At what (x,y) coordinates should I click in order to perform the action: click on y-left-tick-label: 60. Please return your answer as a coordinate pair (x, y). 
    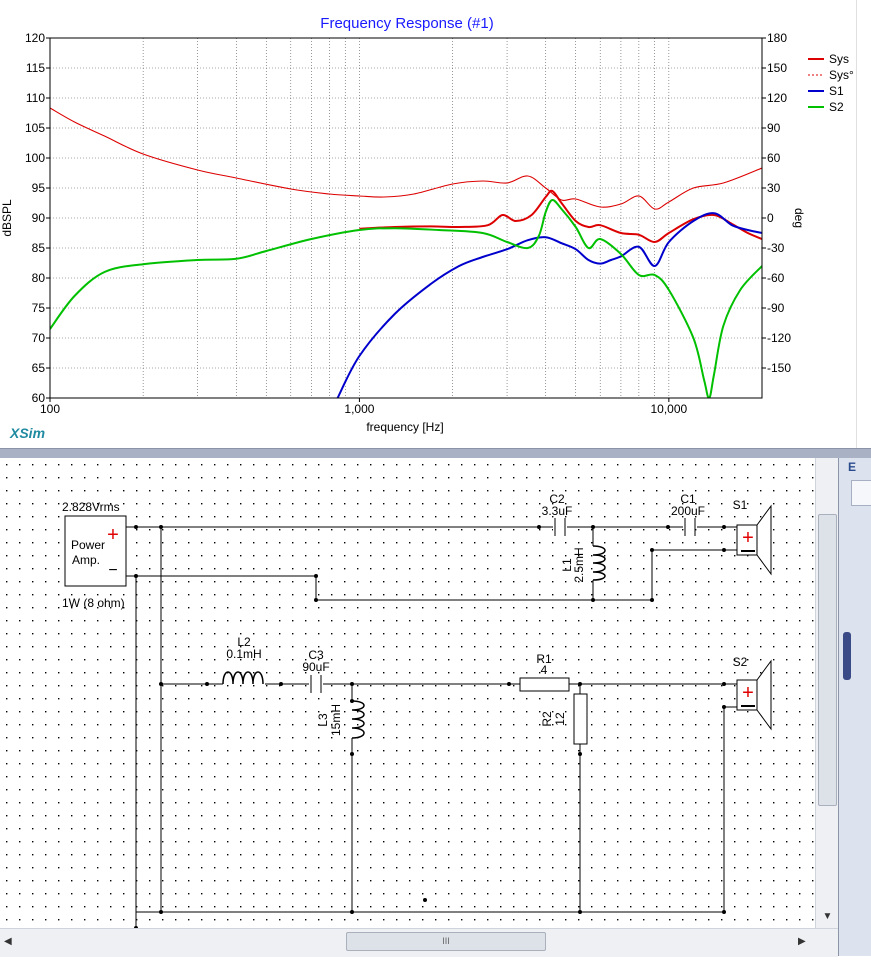
    Looking at the image, I should click on (39, 398).